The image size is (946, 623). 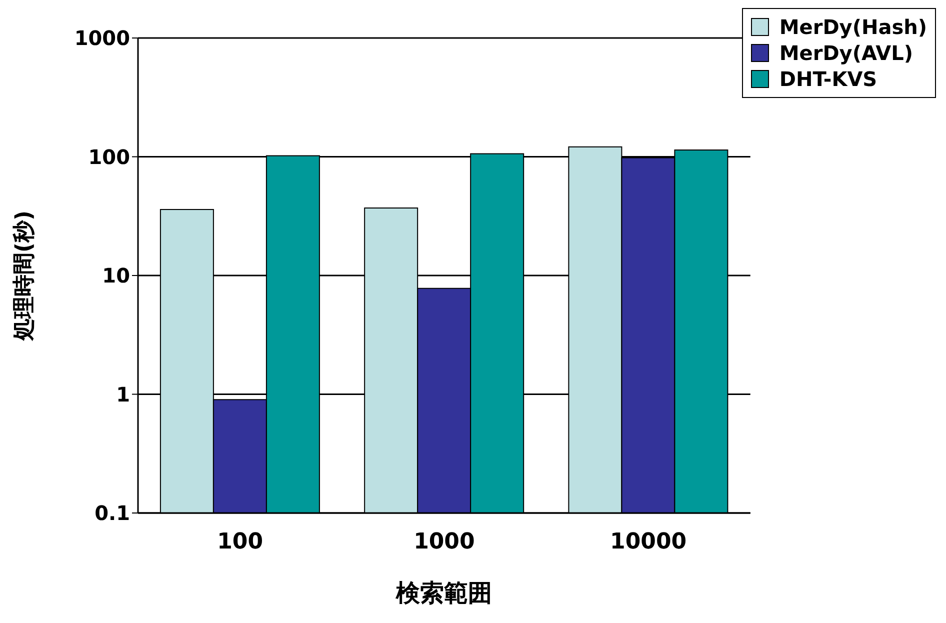 What do you see at coordinates (102, 38) in the screenshot?
I see `y-tick-label: 1000` at bounding box center [102, 38].